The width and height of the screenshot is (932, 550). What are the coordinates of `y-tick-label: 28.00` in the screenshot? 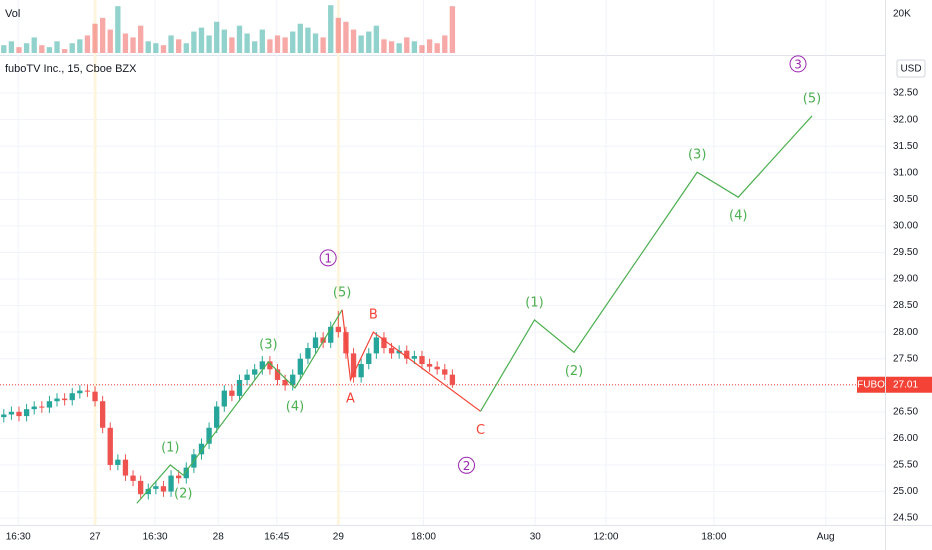 It's located at (905, 332).